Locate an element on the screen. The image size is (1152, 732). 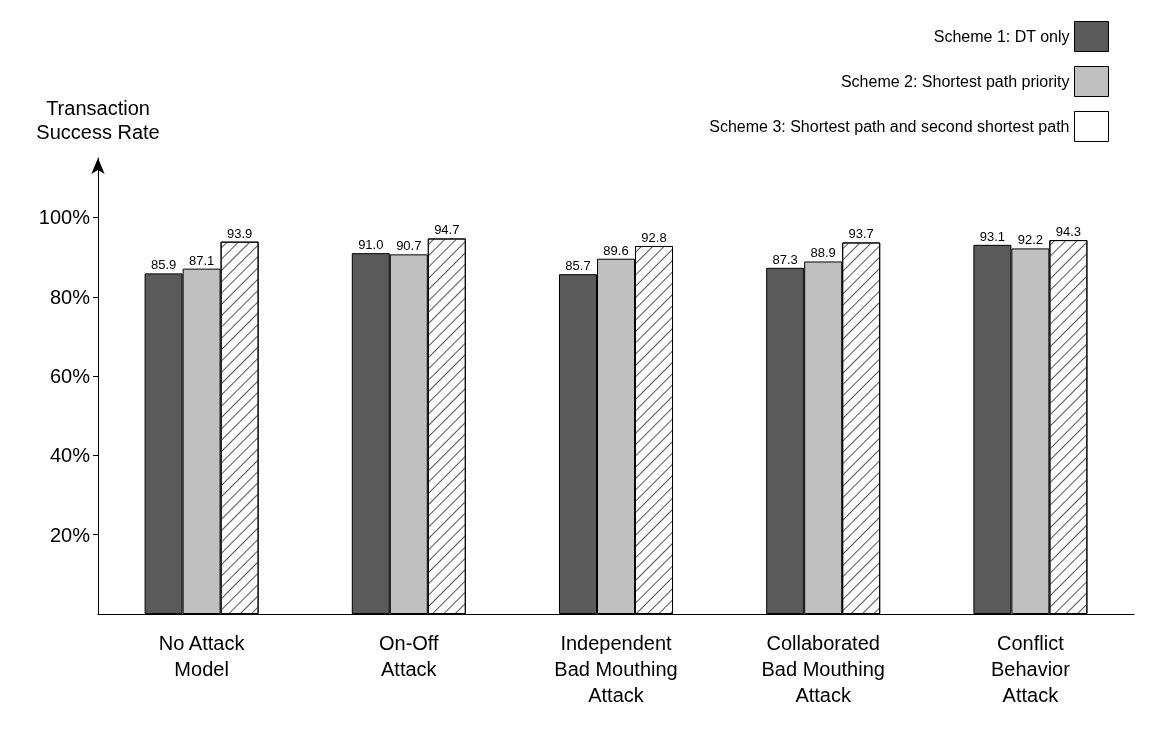
data-label: 92.2 is located at coordinates (1030, 240).